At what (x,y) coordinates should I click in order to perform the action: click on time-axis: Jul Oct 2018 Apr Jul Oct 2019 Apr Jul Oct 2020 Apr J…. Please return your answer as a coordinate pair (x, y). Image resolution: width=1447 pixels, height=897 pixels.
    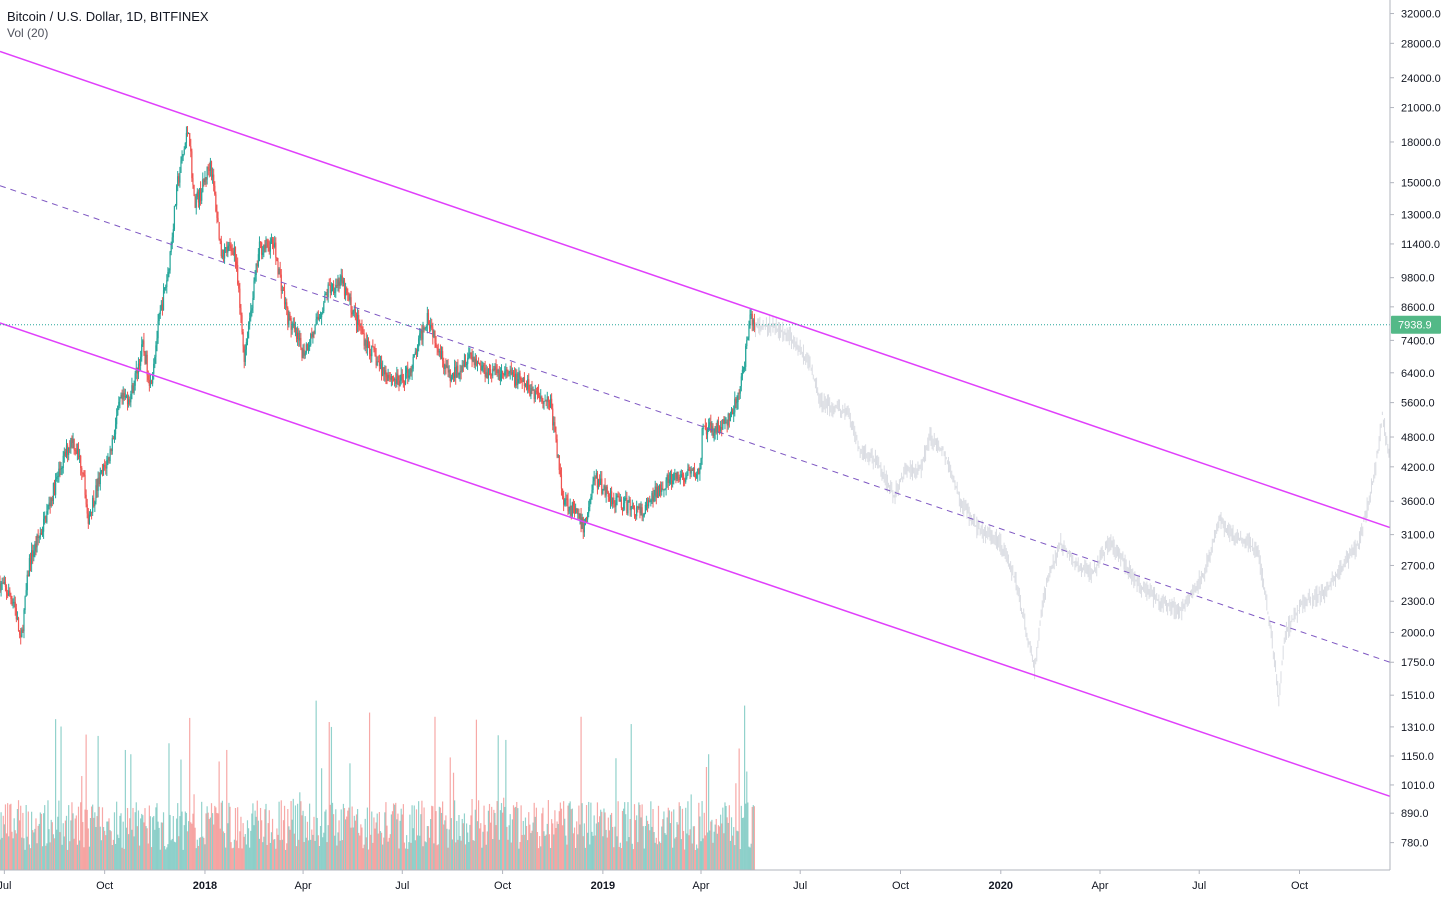
    Looking at the image, I should click on (654, 881).